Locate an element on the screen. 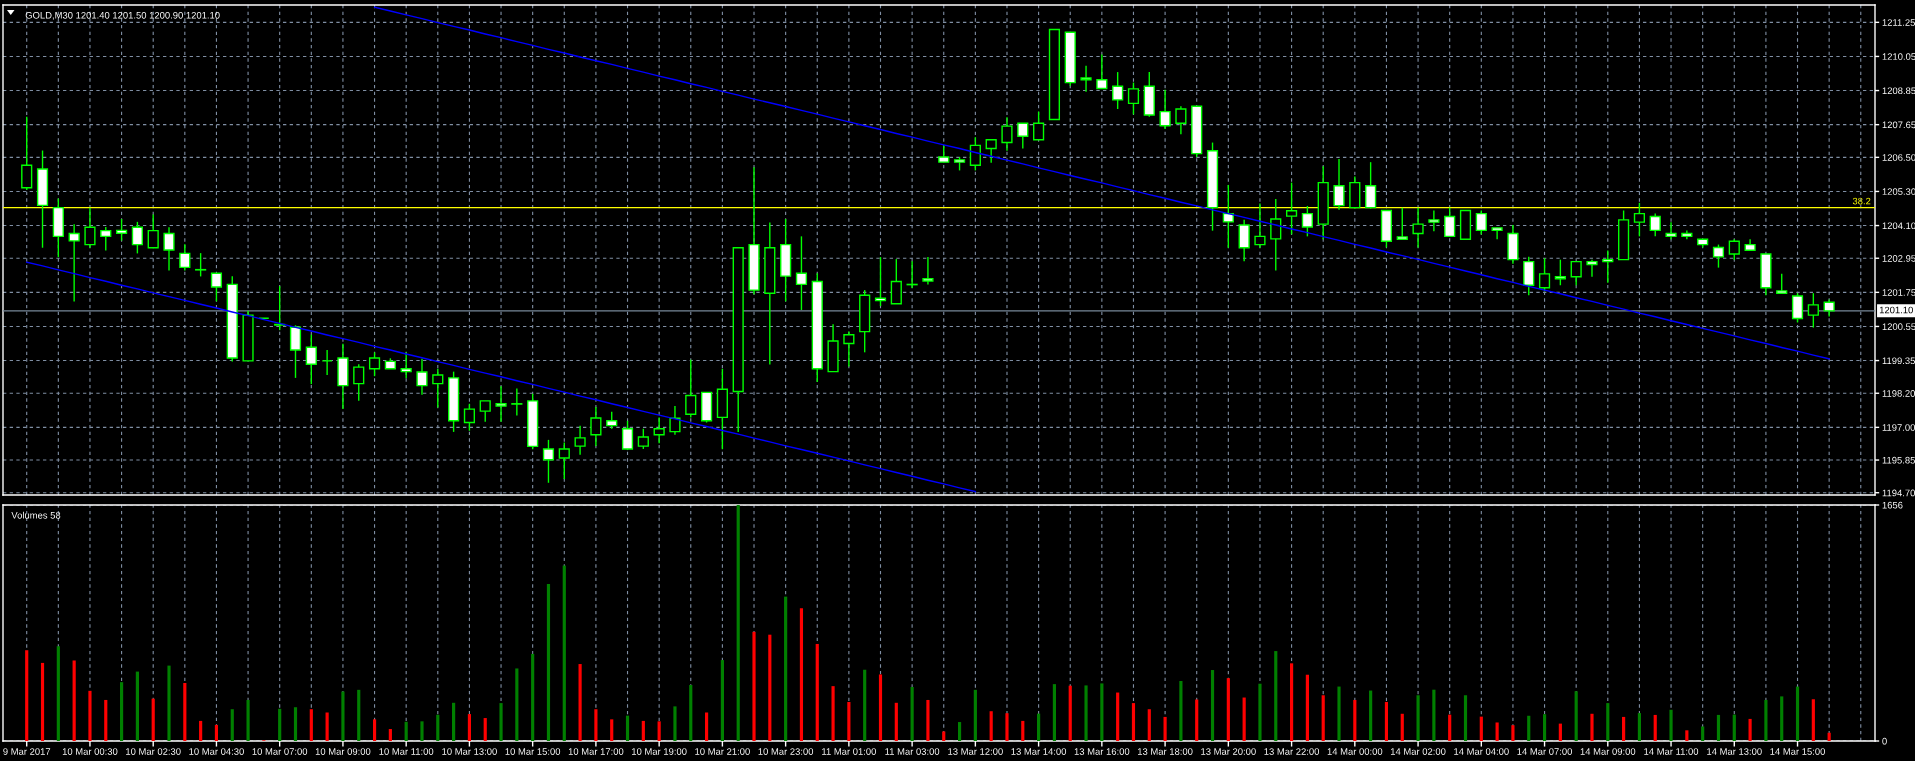  x-tick-label: 10 Mar 15:00 is located at coordinates (533, 751).